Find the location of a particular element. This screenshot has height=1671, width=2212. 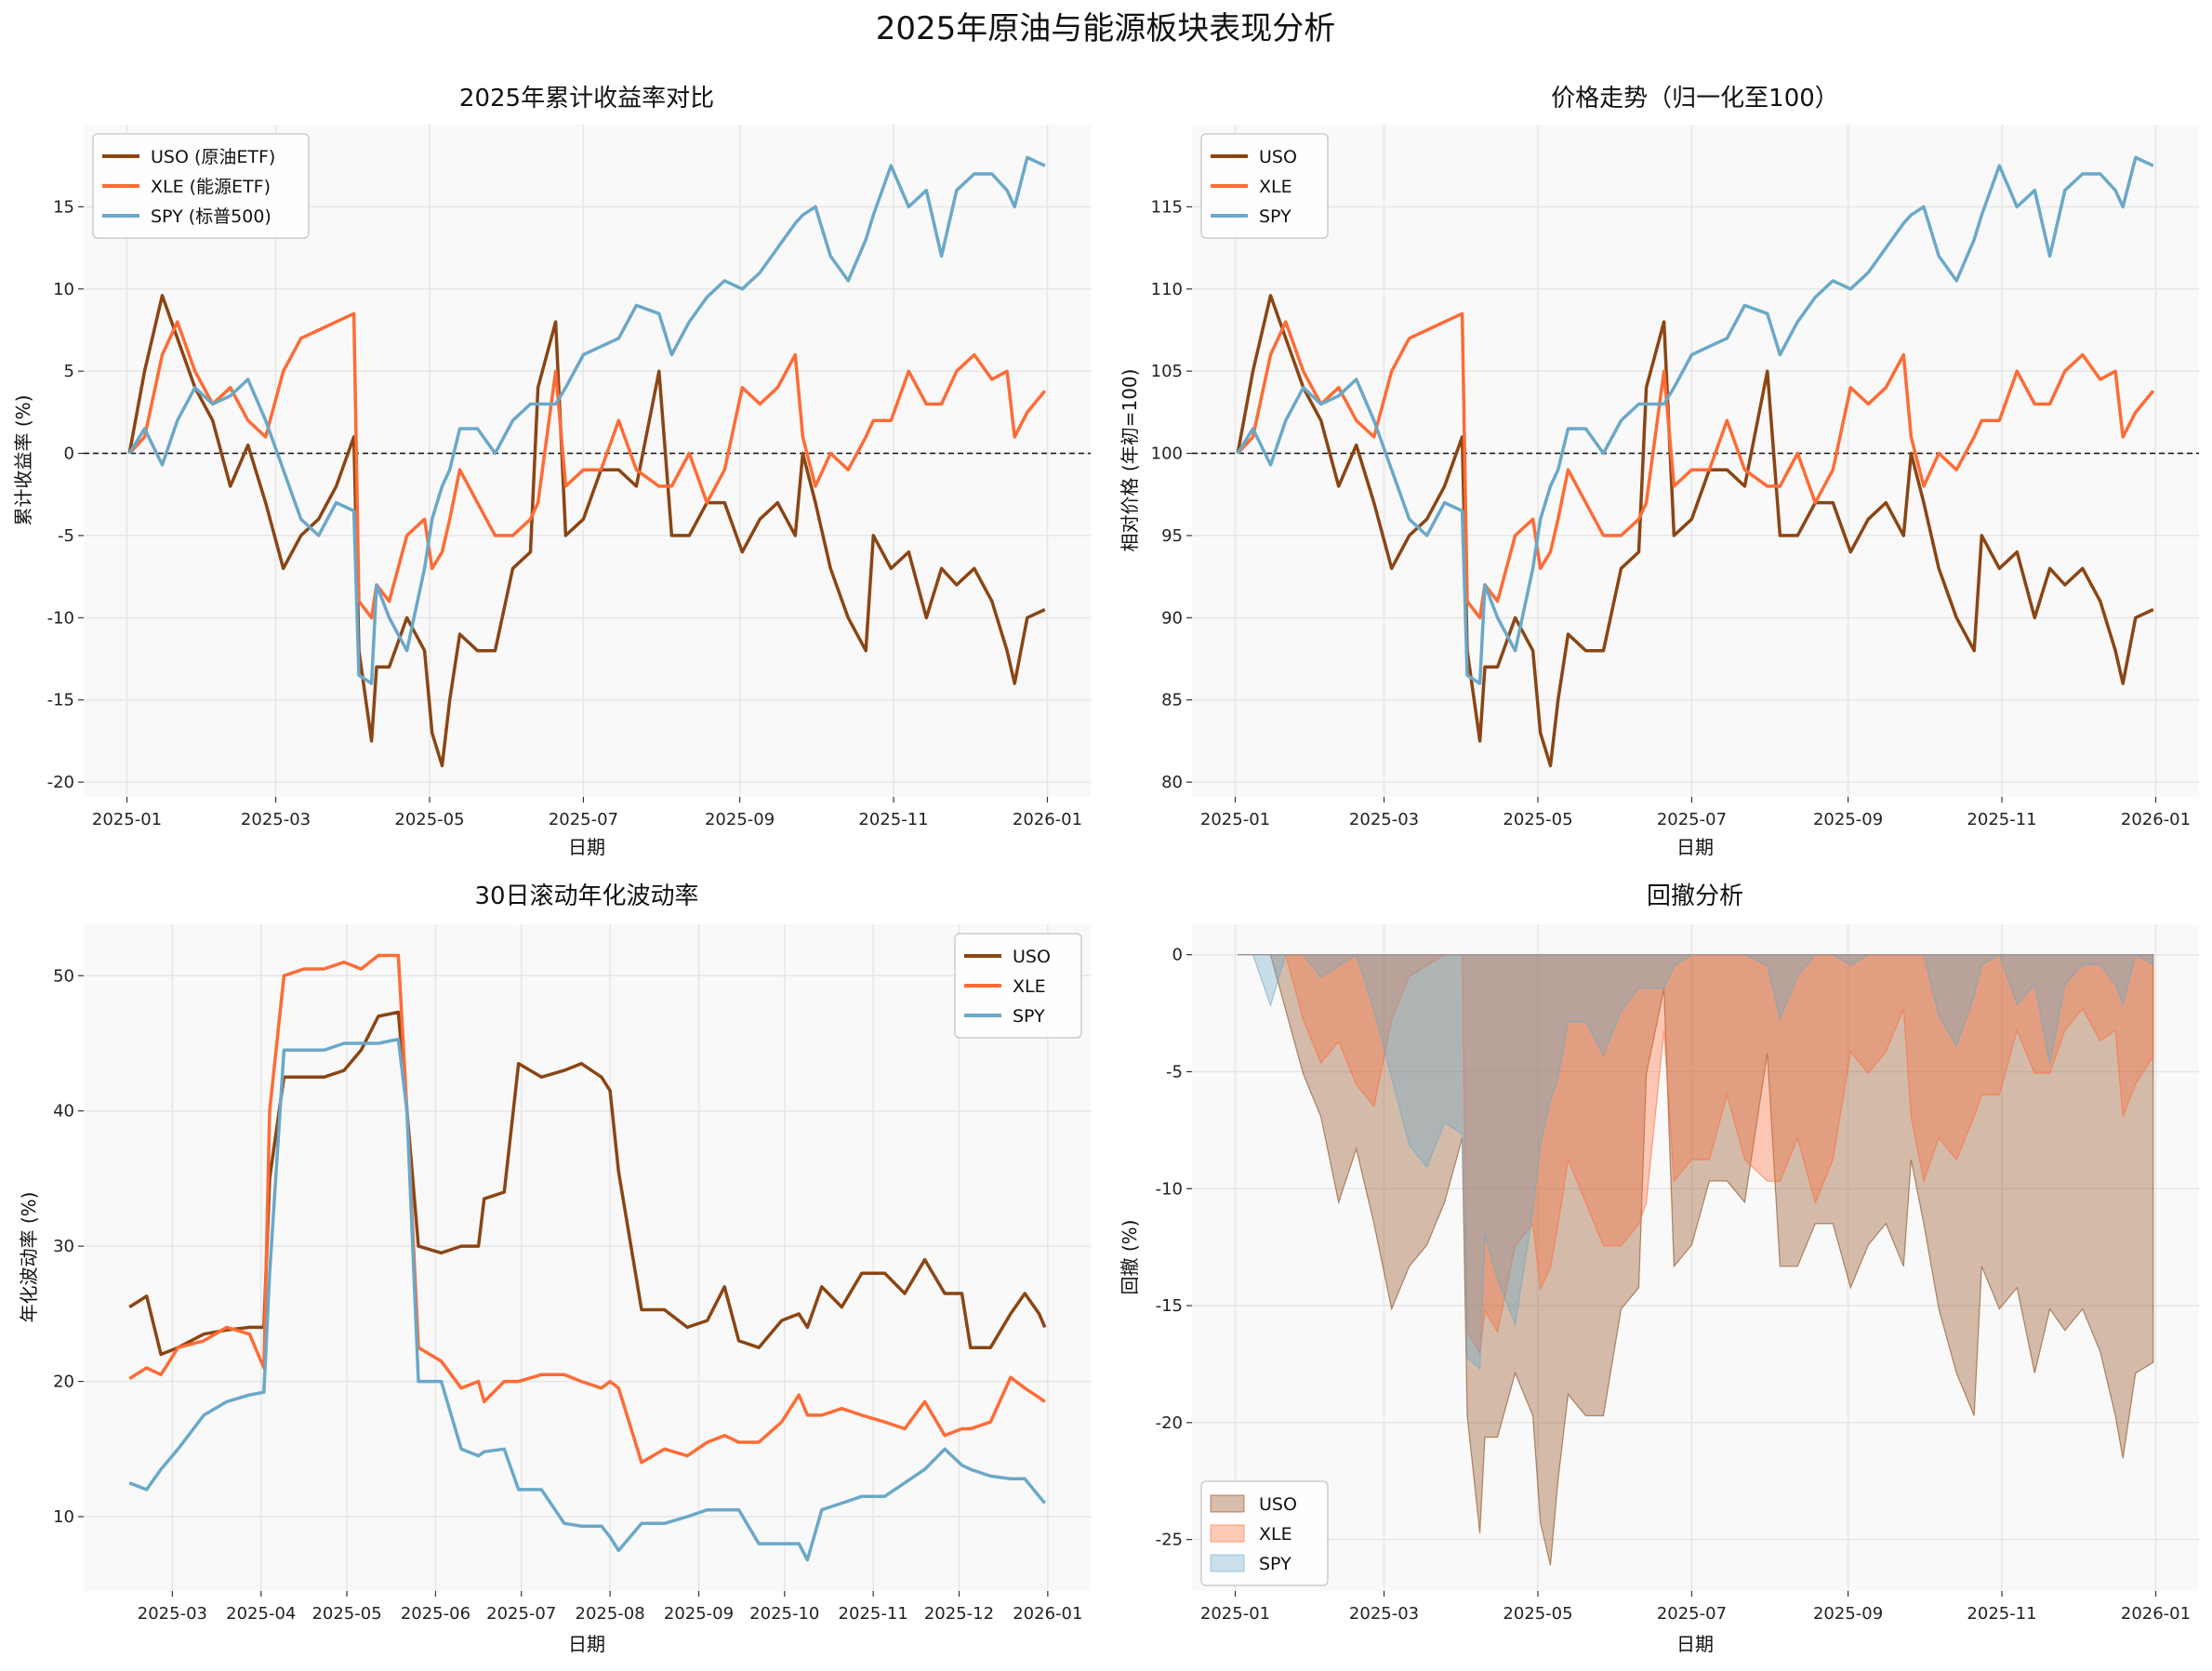

area-spy is located at coordinates (1696, 1162).